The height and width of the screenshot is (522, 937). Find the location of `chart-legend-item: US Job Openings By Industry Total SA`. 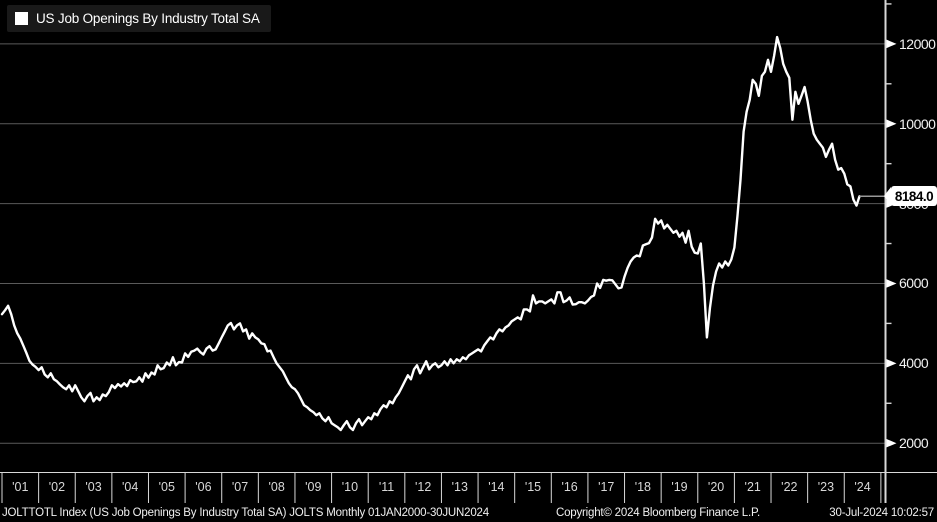

chart-legend-item: US Job Openings By Industry Total SA is located at coordinates (139, 18).